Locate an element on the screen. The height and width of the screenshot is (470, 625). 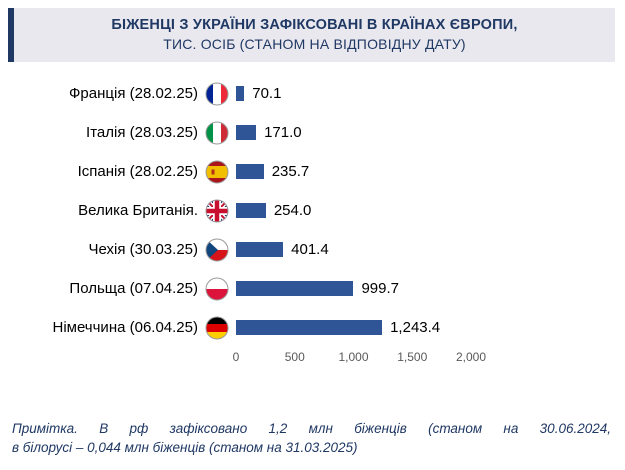
spain-flag-icon is located at coordinates (217, 171).